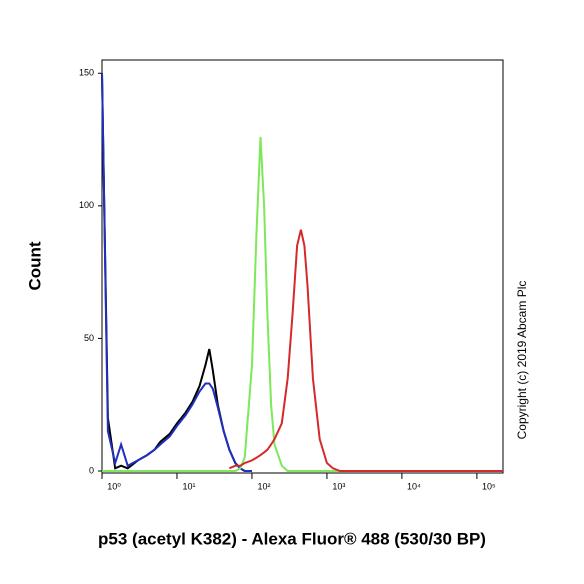 The width and height of the screenshot is (584, 584). What do you see at coordinates (414, 486) in the screenshot?
I see `x-tick-label: 10⁴` at bounding box center [414, 486].